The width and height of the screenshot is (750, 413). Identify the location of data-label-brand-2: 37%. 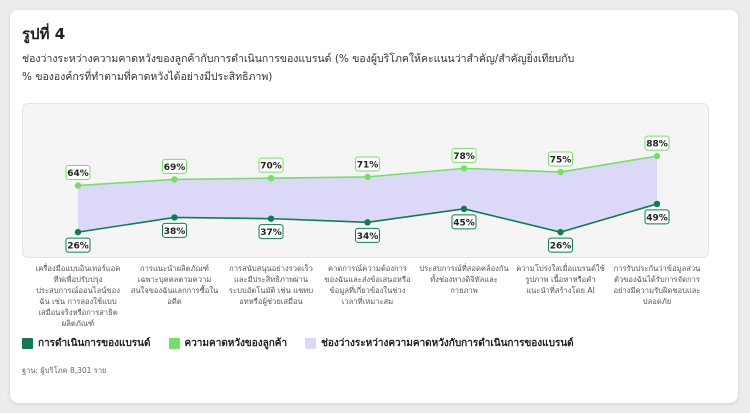
(271, 232).